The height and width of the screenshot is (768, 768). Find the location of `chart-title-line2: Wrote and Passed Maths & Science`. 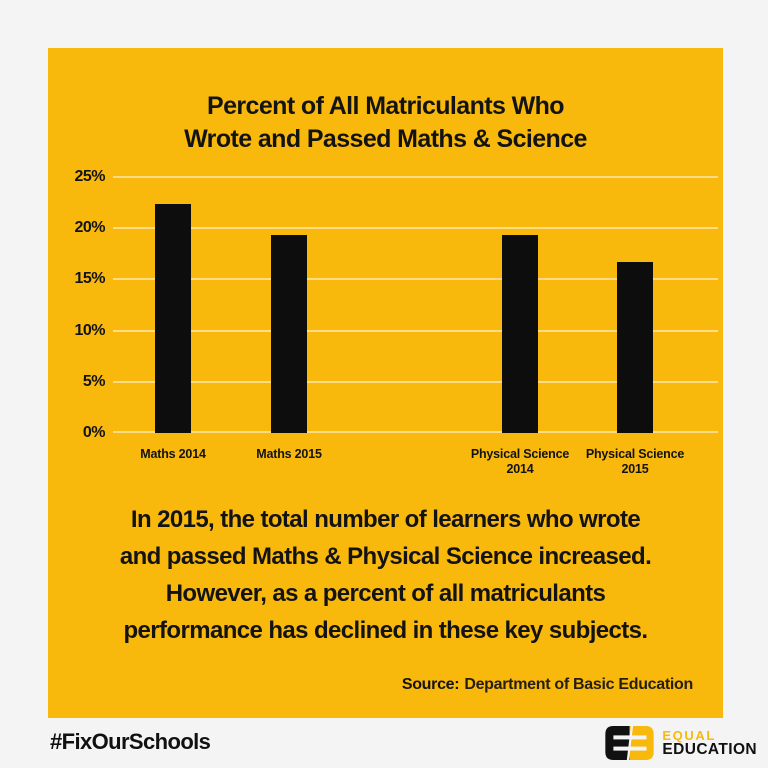

chart-title-line2: Wrote and Passed Maths & Science is located at coordinates (385, 139).